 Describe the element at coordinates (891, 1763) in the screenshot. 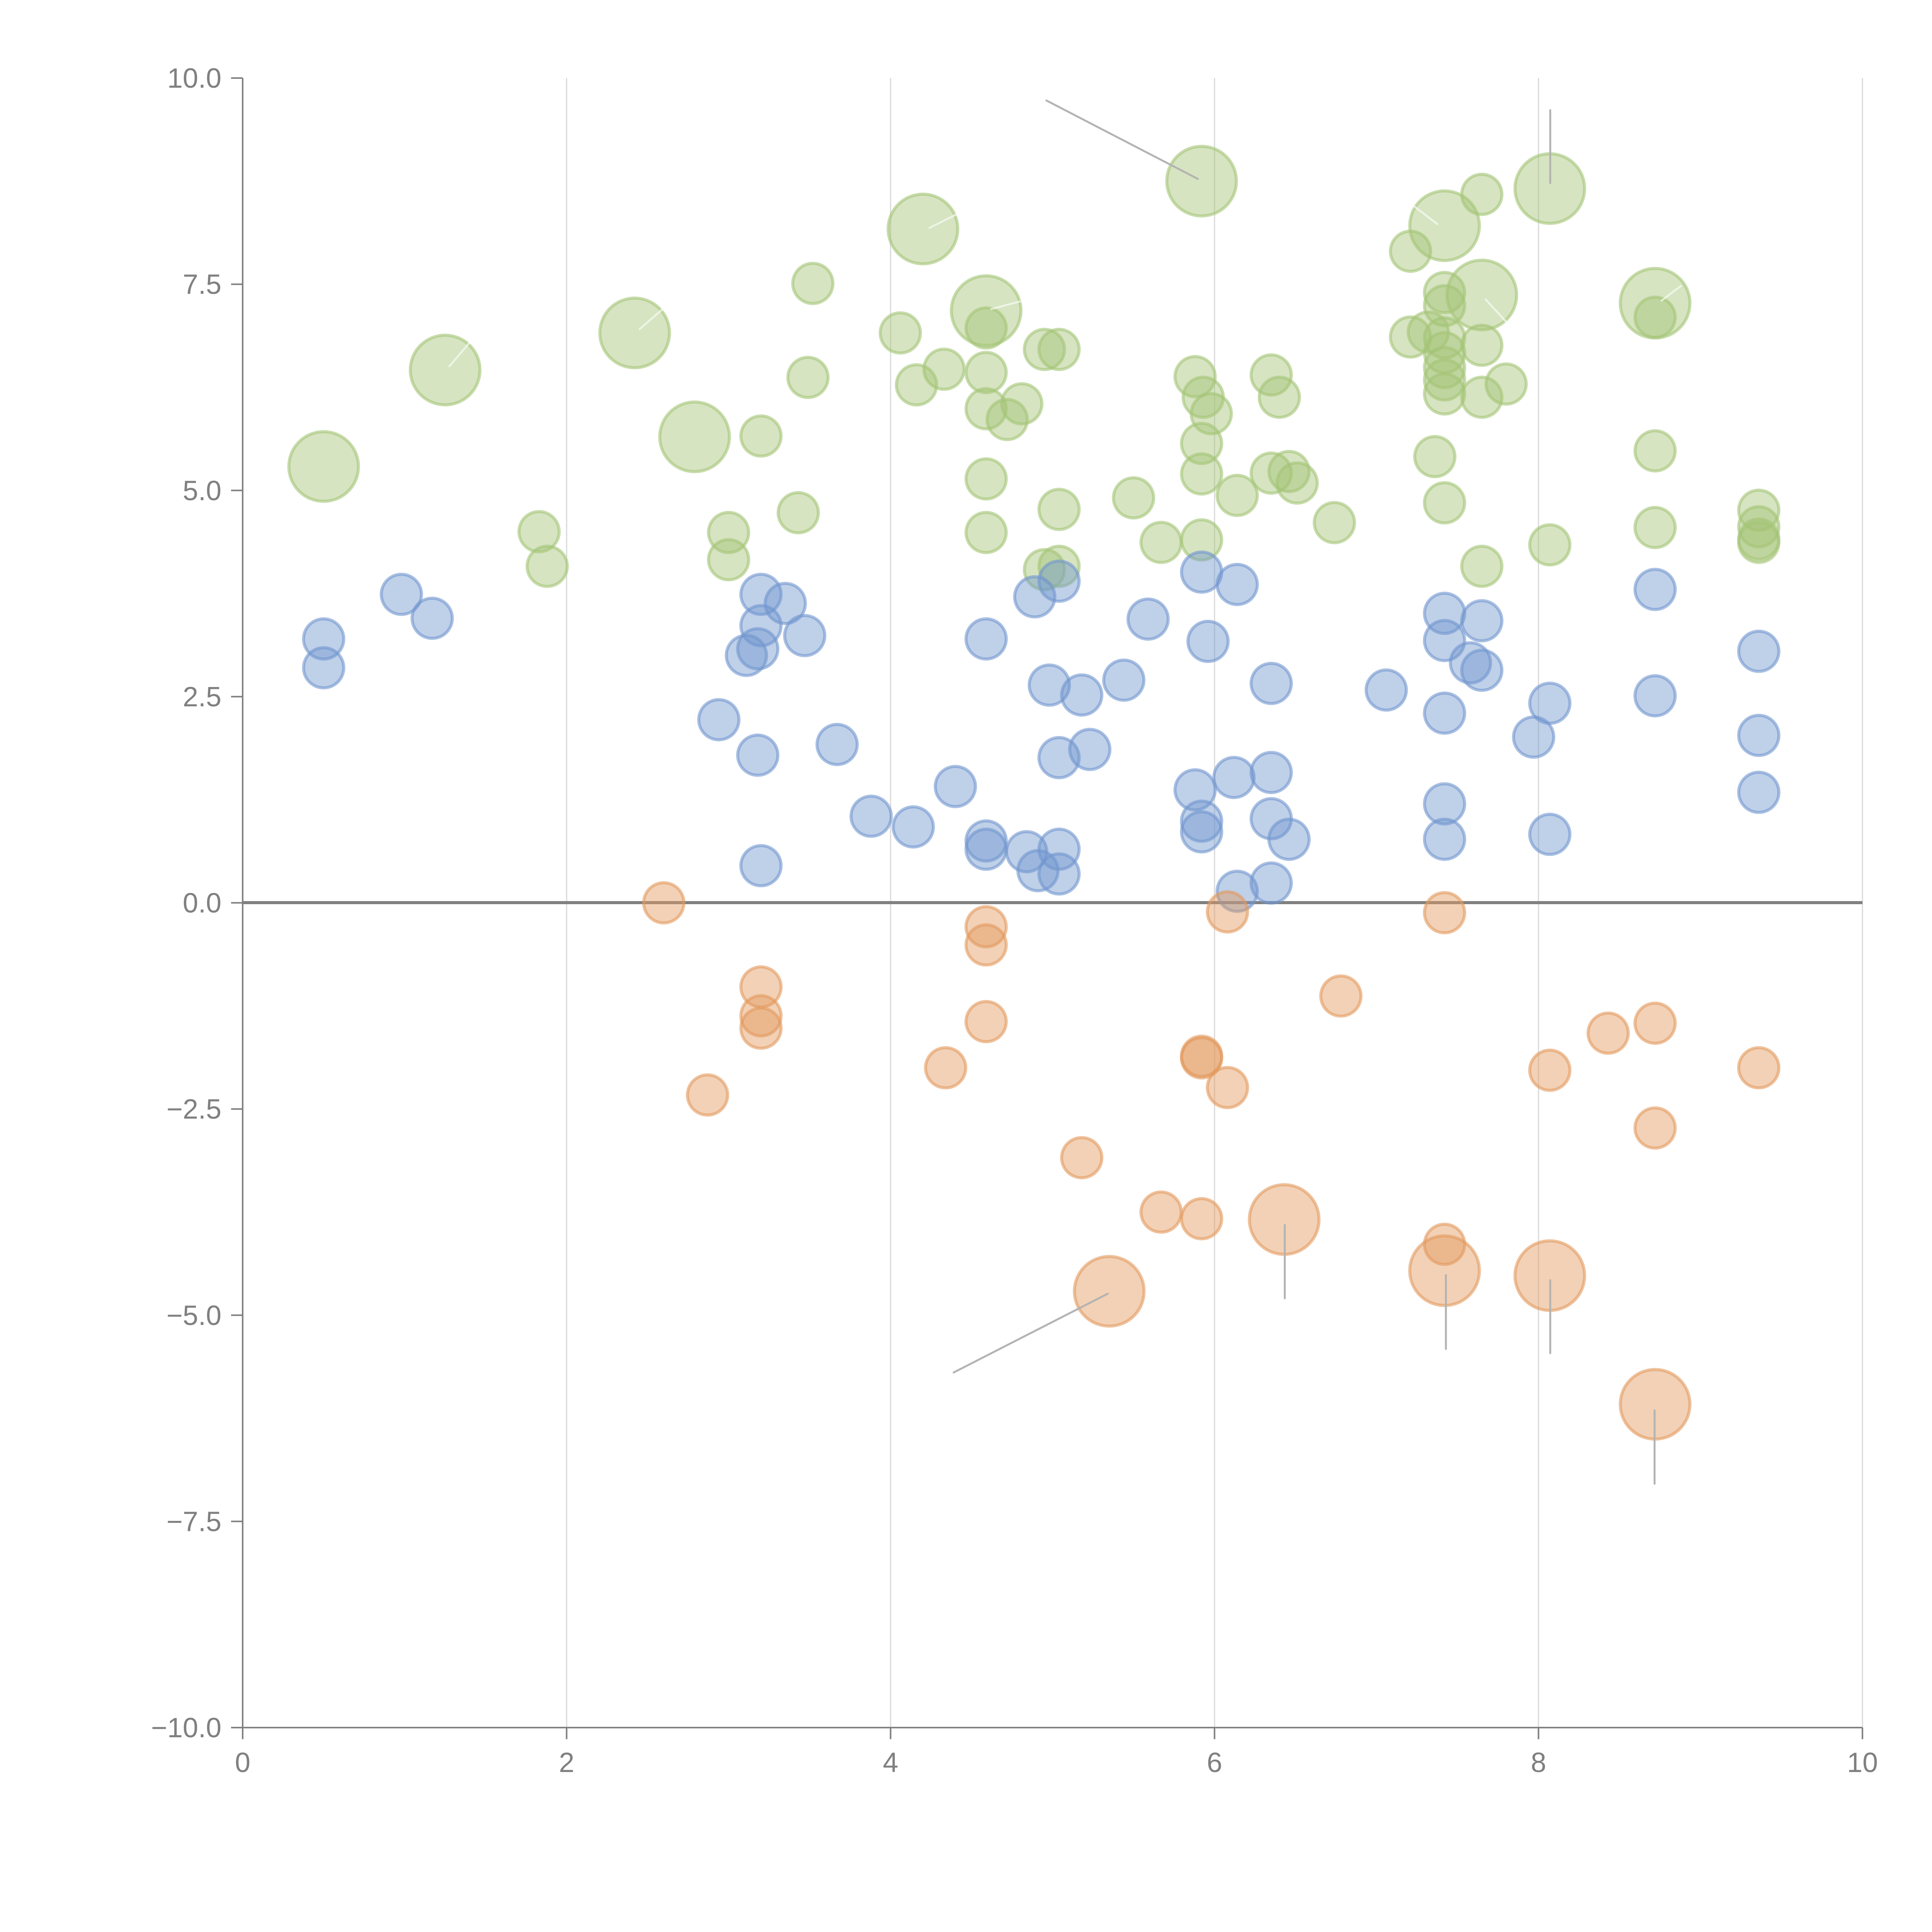

I see `x-tick-label: 4` at that location.